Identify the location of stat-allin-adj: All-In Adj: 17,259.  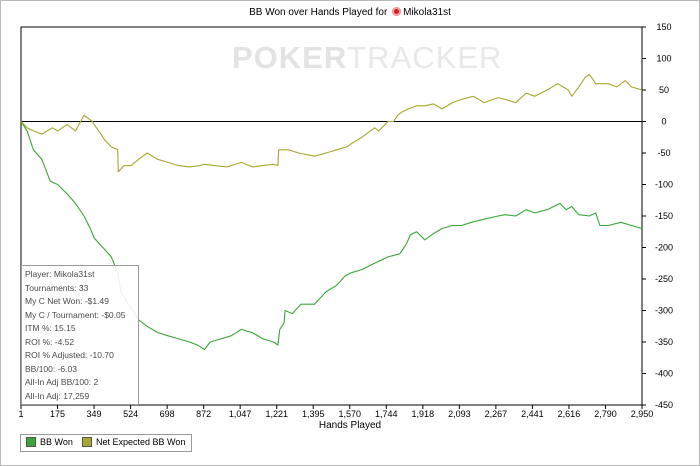
(57, 395).